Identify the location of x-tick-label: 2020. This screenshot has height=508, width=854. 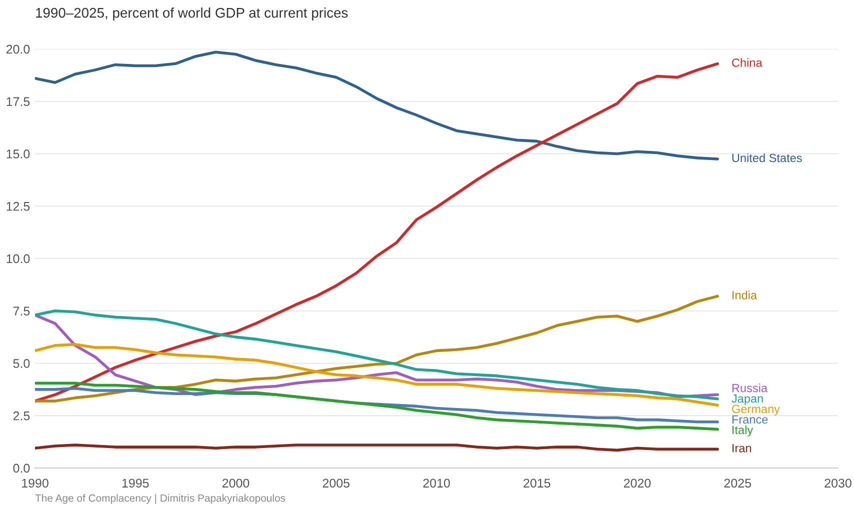
(637, 483).